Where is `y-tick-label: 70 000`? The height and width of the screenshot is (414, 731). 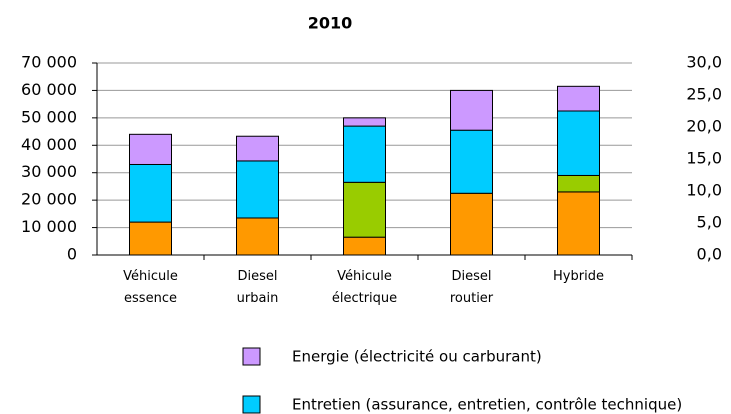 y-tick-label: 70 000 is located at coordinates (49, 62).